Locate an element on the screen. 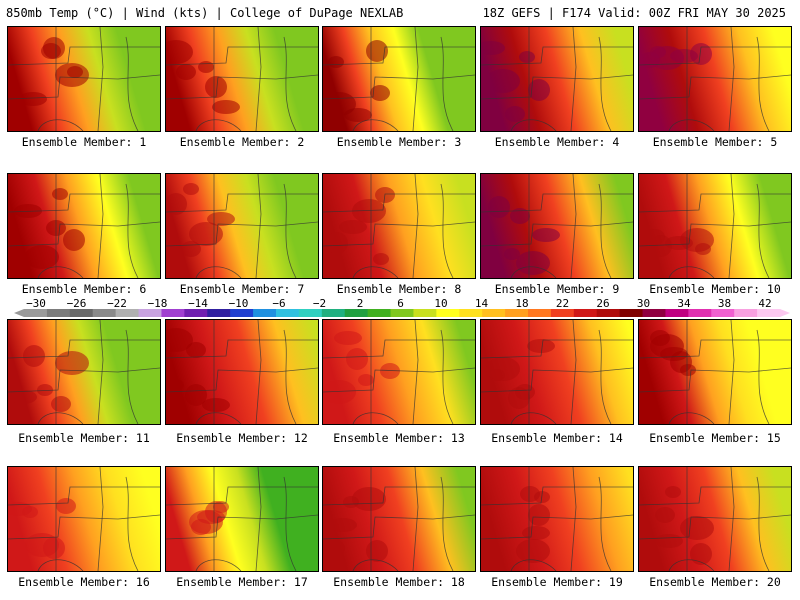 The height and width of the screenshot is (600, 800). ensemble-member-label: Ensemble Member: 15 is located at coordinates (715, 438).